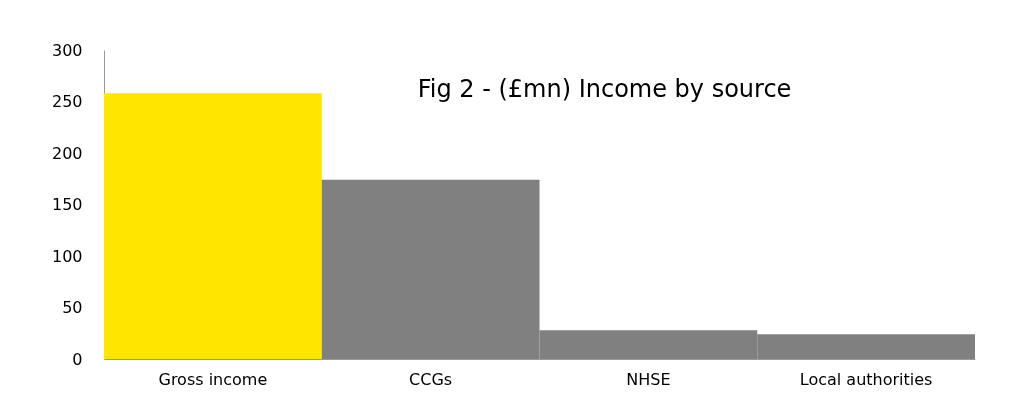  What do you see at coordinates (213, 226) in the screenshot?
I see `bar` at bounding box center [213, 226].